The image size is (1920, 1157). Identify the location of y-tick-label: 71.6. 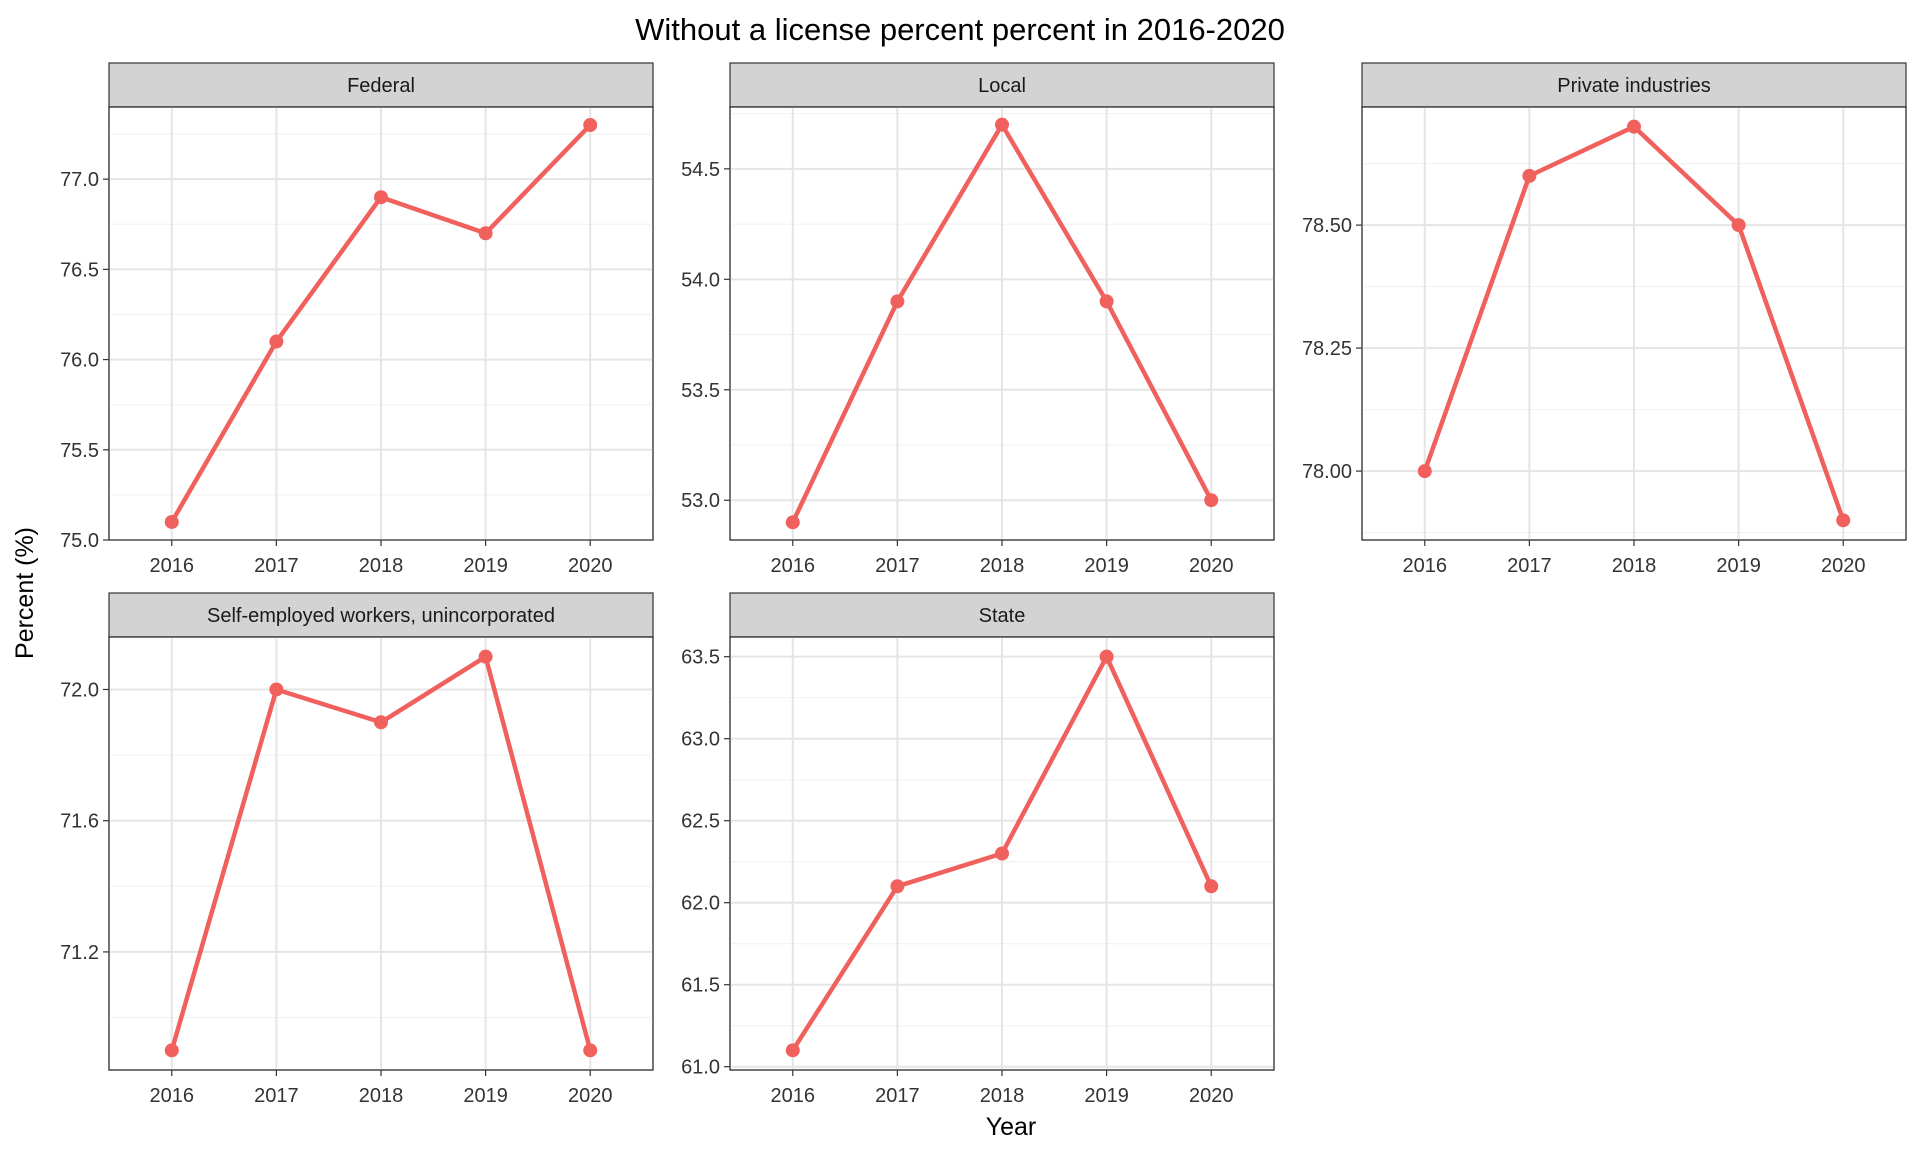
(79, 822).